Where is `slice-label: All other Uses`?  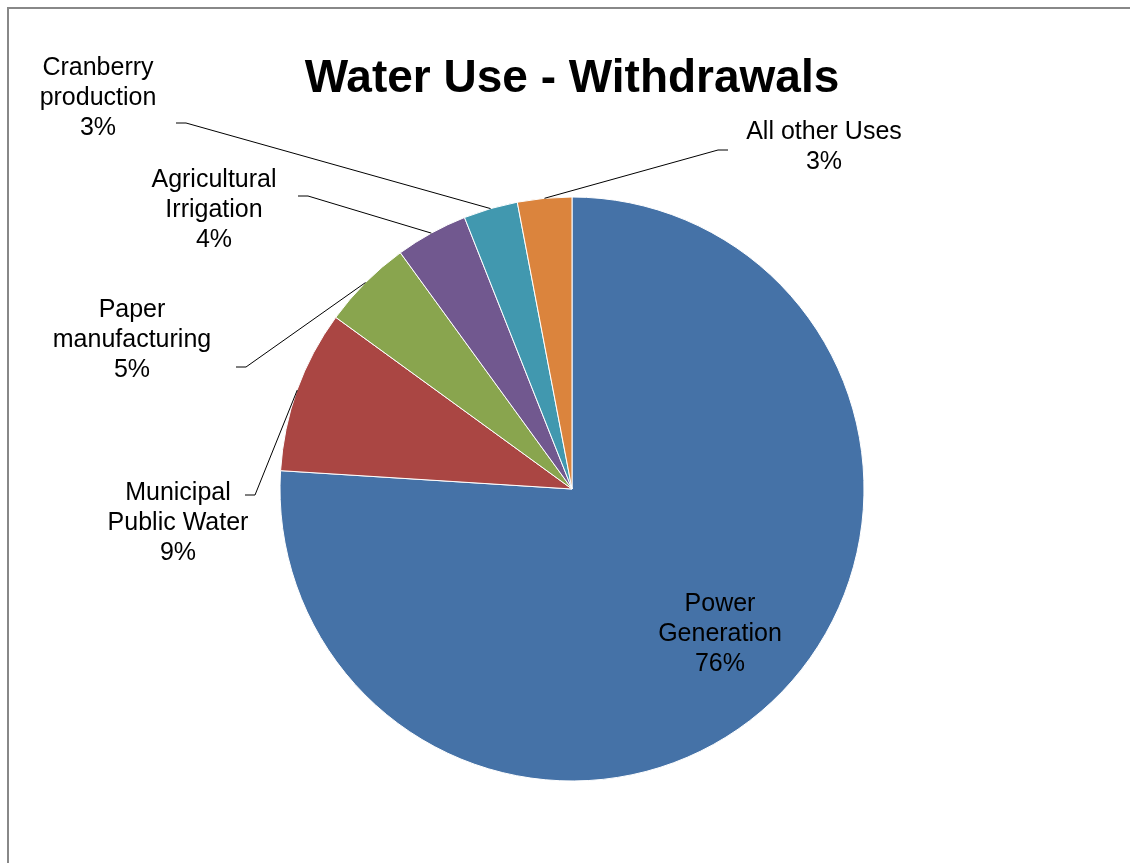
slice-label: All other Uses is located at coordinates (824, 130).